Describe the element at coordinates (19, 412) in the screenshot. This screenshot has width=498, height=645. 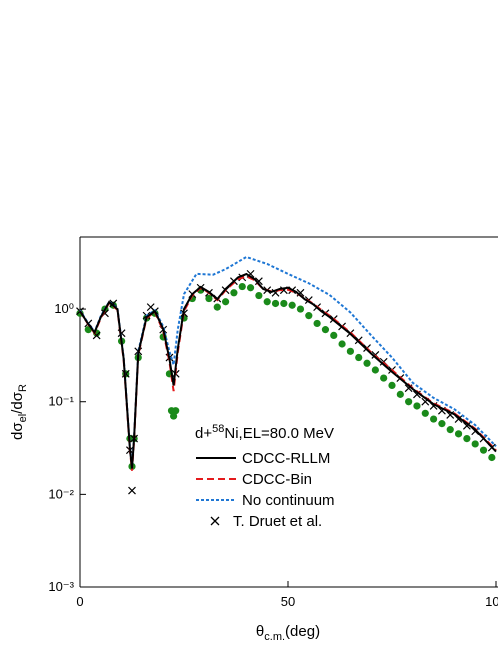
I see `y-axis-label: dσel/dσR` at that location.